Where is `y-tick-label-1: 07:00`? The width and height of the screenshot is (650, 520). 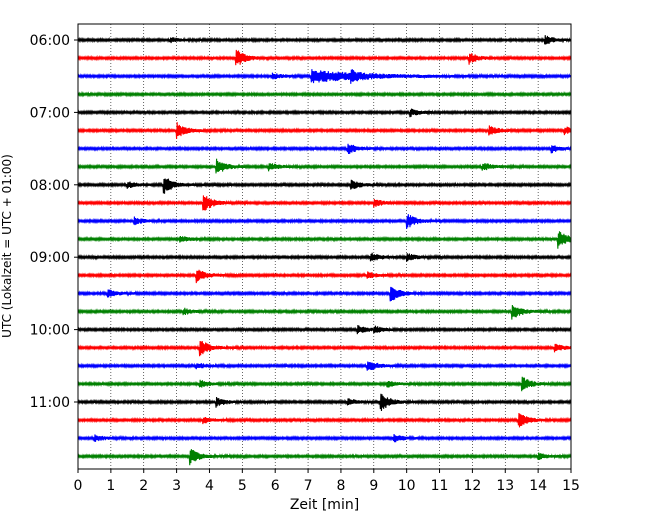 y-tick-label-1: 07:00 is located at coordinates (50, 113).